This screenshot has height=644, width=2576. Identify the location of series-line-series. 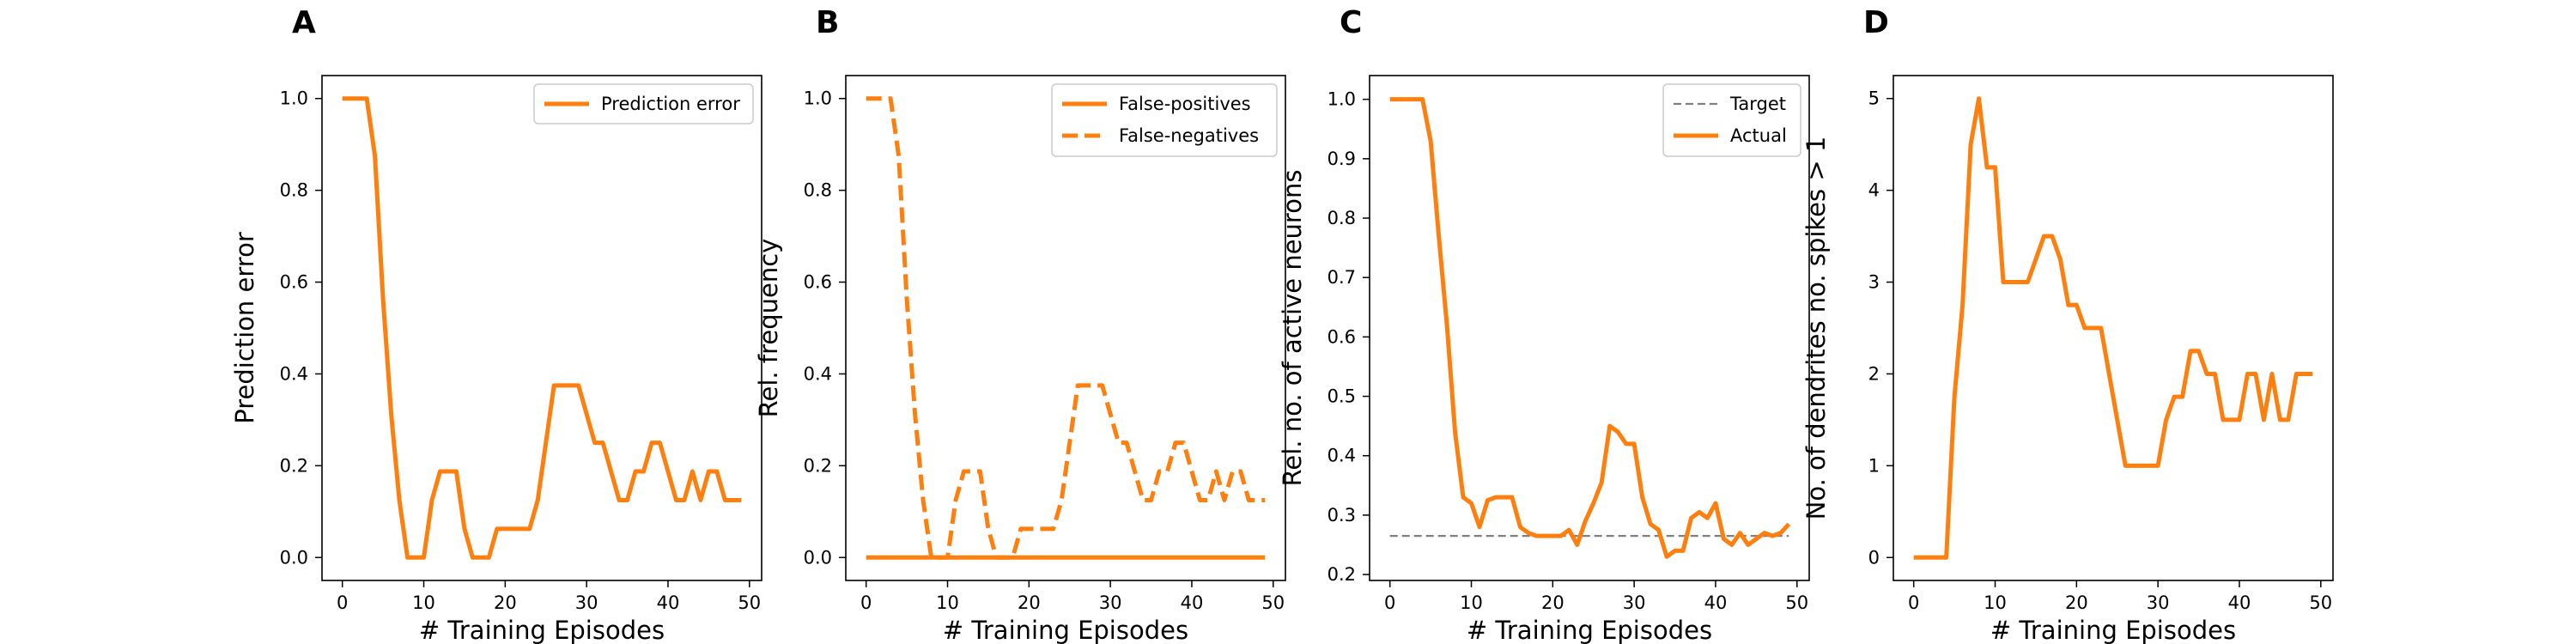
(2113, 328).